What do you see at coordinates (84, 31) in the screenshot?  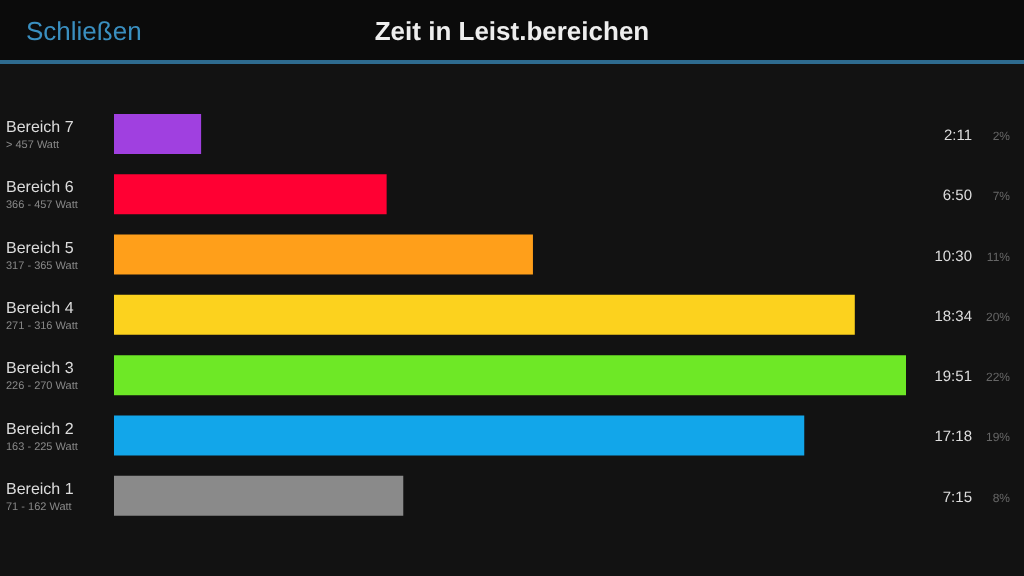 I see `text: Schließen` at bounding box center [84, 31].